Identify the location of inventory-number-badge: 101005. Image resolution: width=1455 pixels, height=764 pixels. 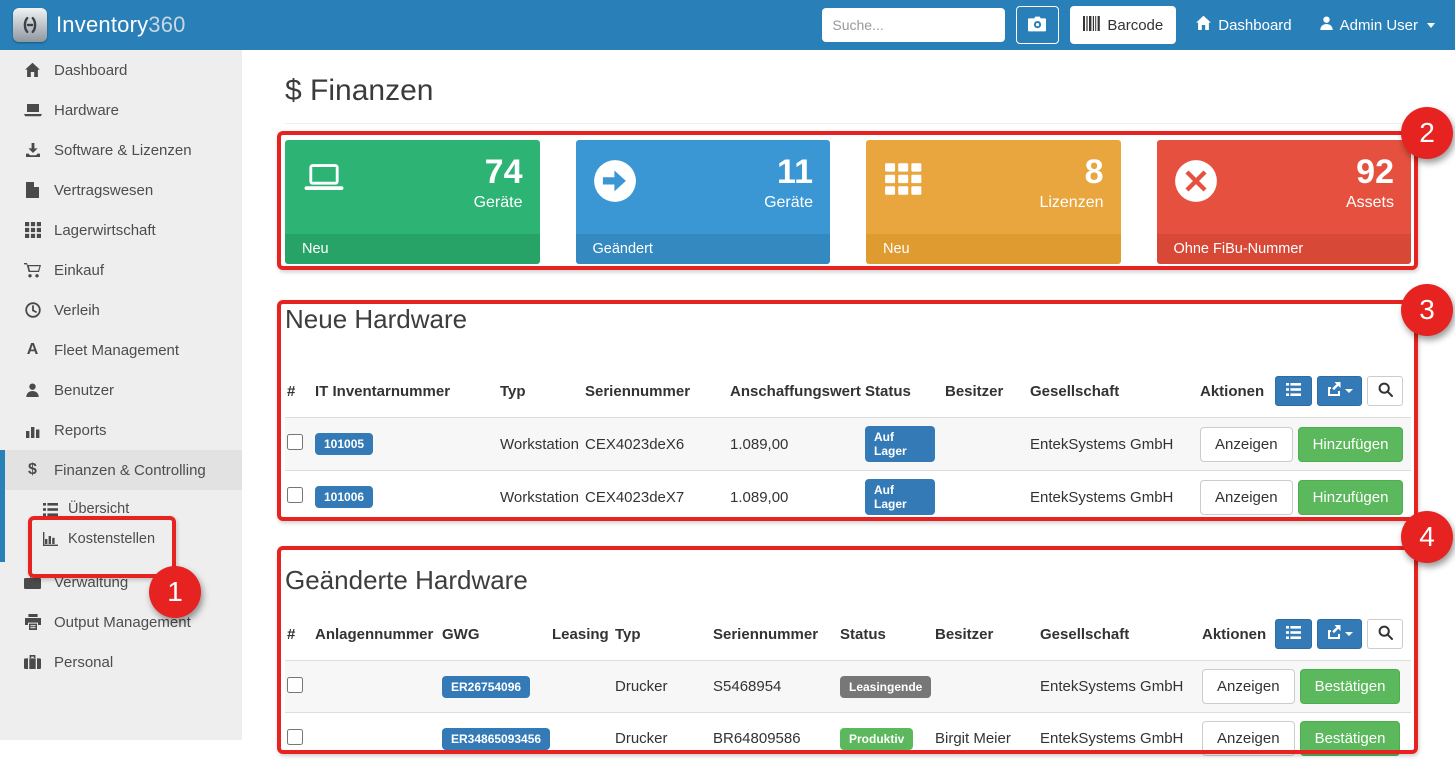
(344, 444).